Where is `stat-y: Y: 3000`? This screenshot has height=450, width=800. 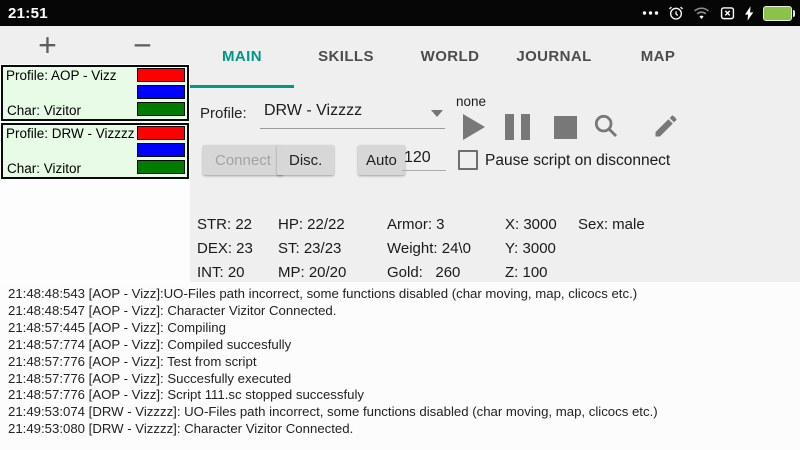
stat-y: Y: 3000 is located at coordinates (530, 248).